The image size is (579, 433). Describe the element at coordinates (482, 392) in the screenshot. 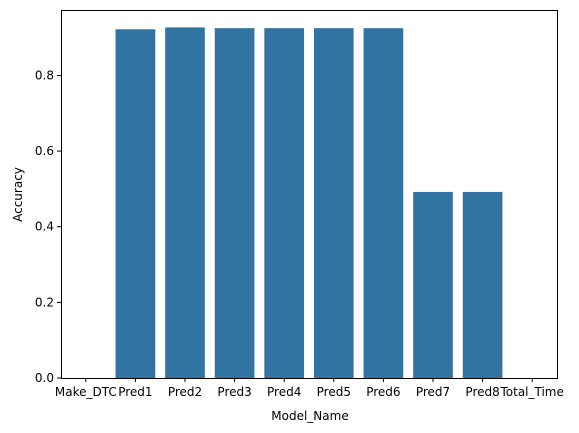

I see `x-tick-label: Pred8` at that location.